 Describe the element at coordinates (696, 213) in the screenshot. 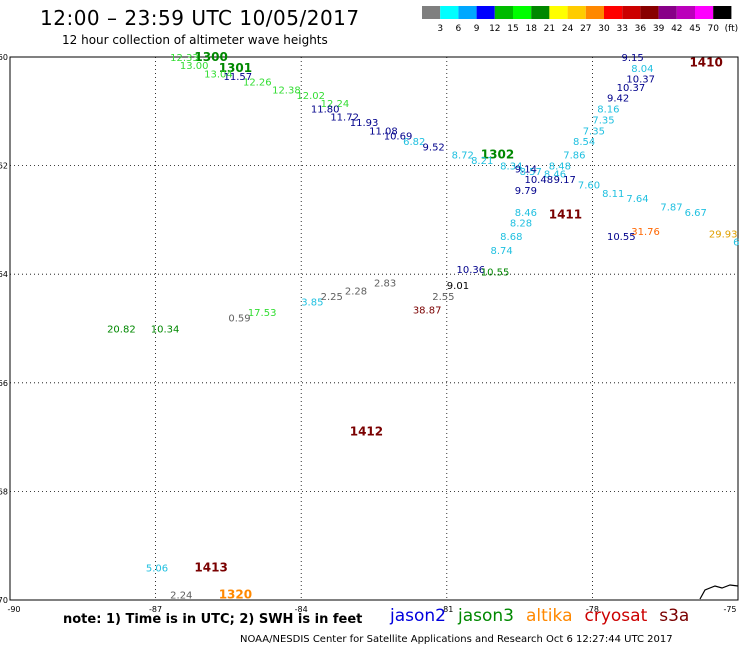

I see `wave-height-value: 6.67` at that location.